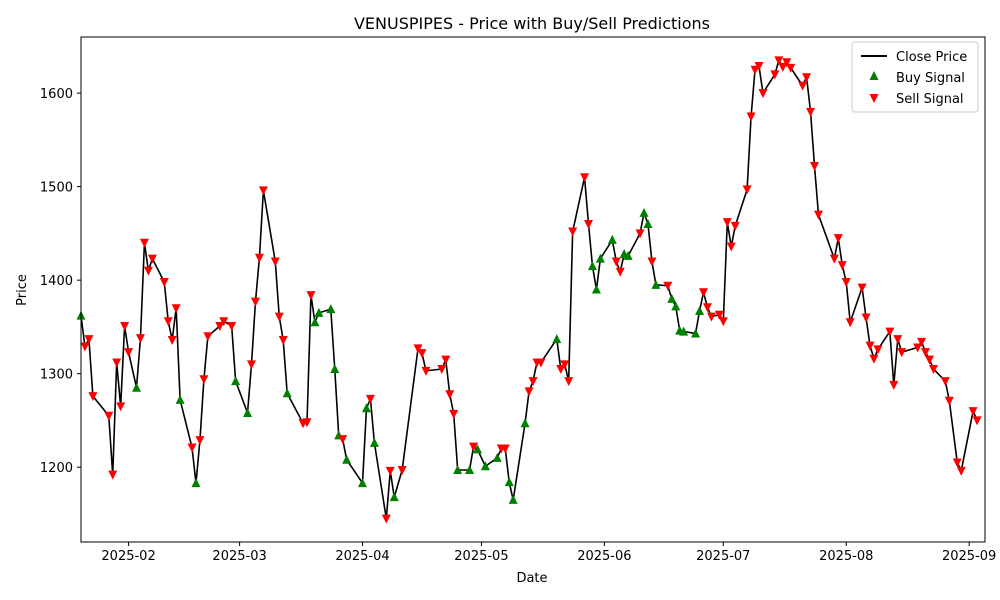 Image resolution: width=1000 pixels, height=600 pixels. I want to click on legend: Close Price Buy Signal Sell Signal, so click(915, 77).